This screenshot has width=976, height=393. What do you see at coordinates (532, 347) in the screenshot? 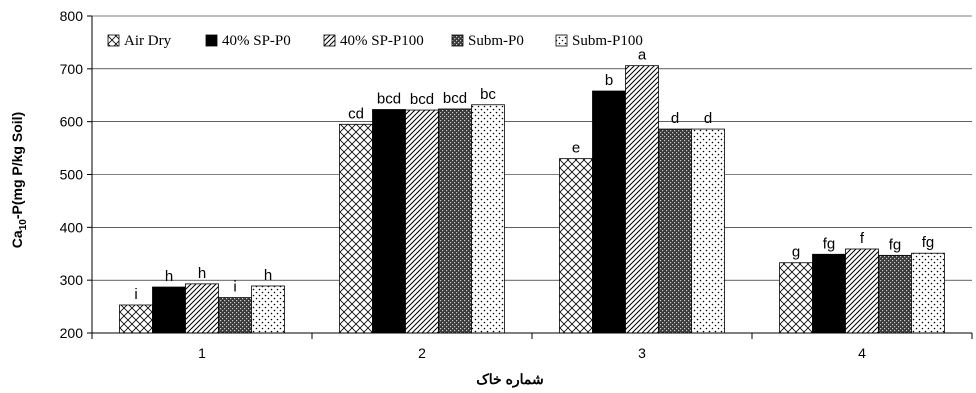
I see `x-axis-ticks: 1 2 3 4` at bounding box center [532, 347].